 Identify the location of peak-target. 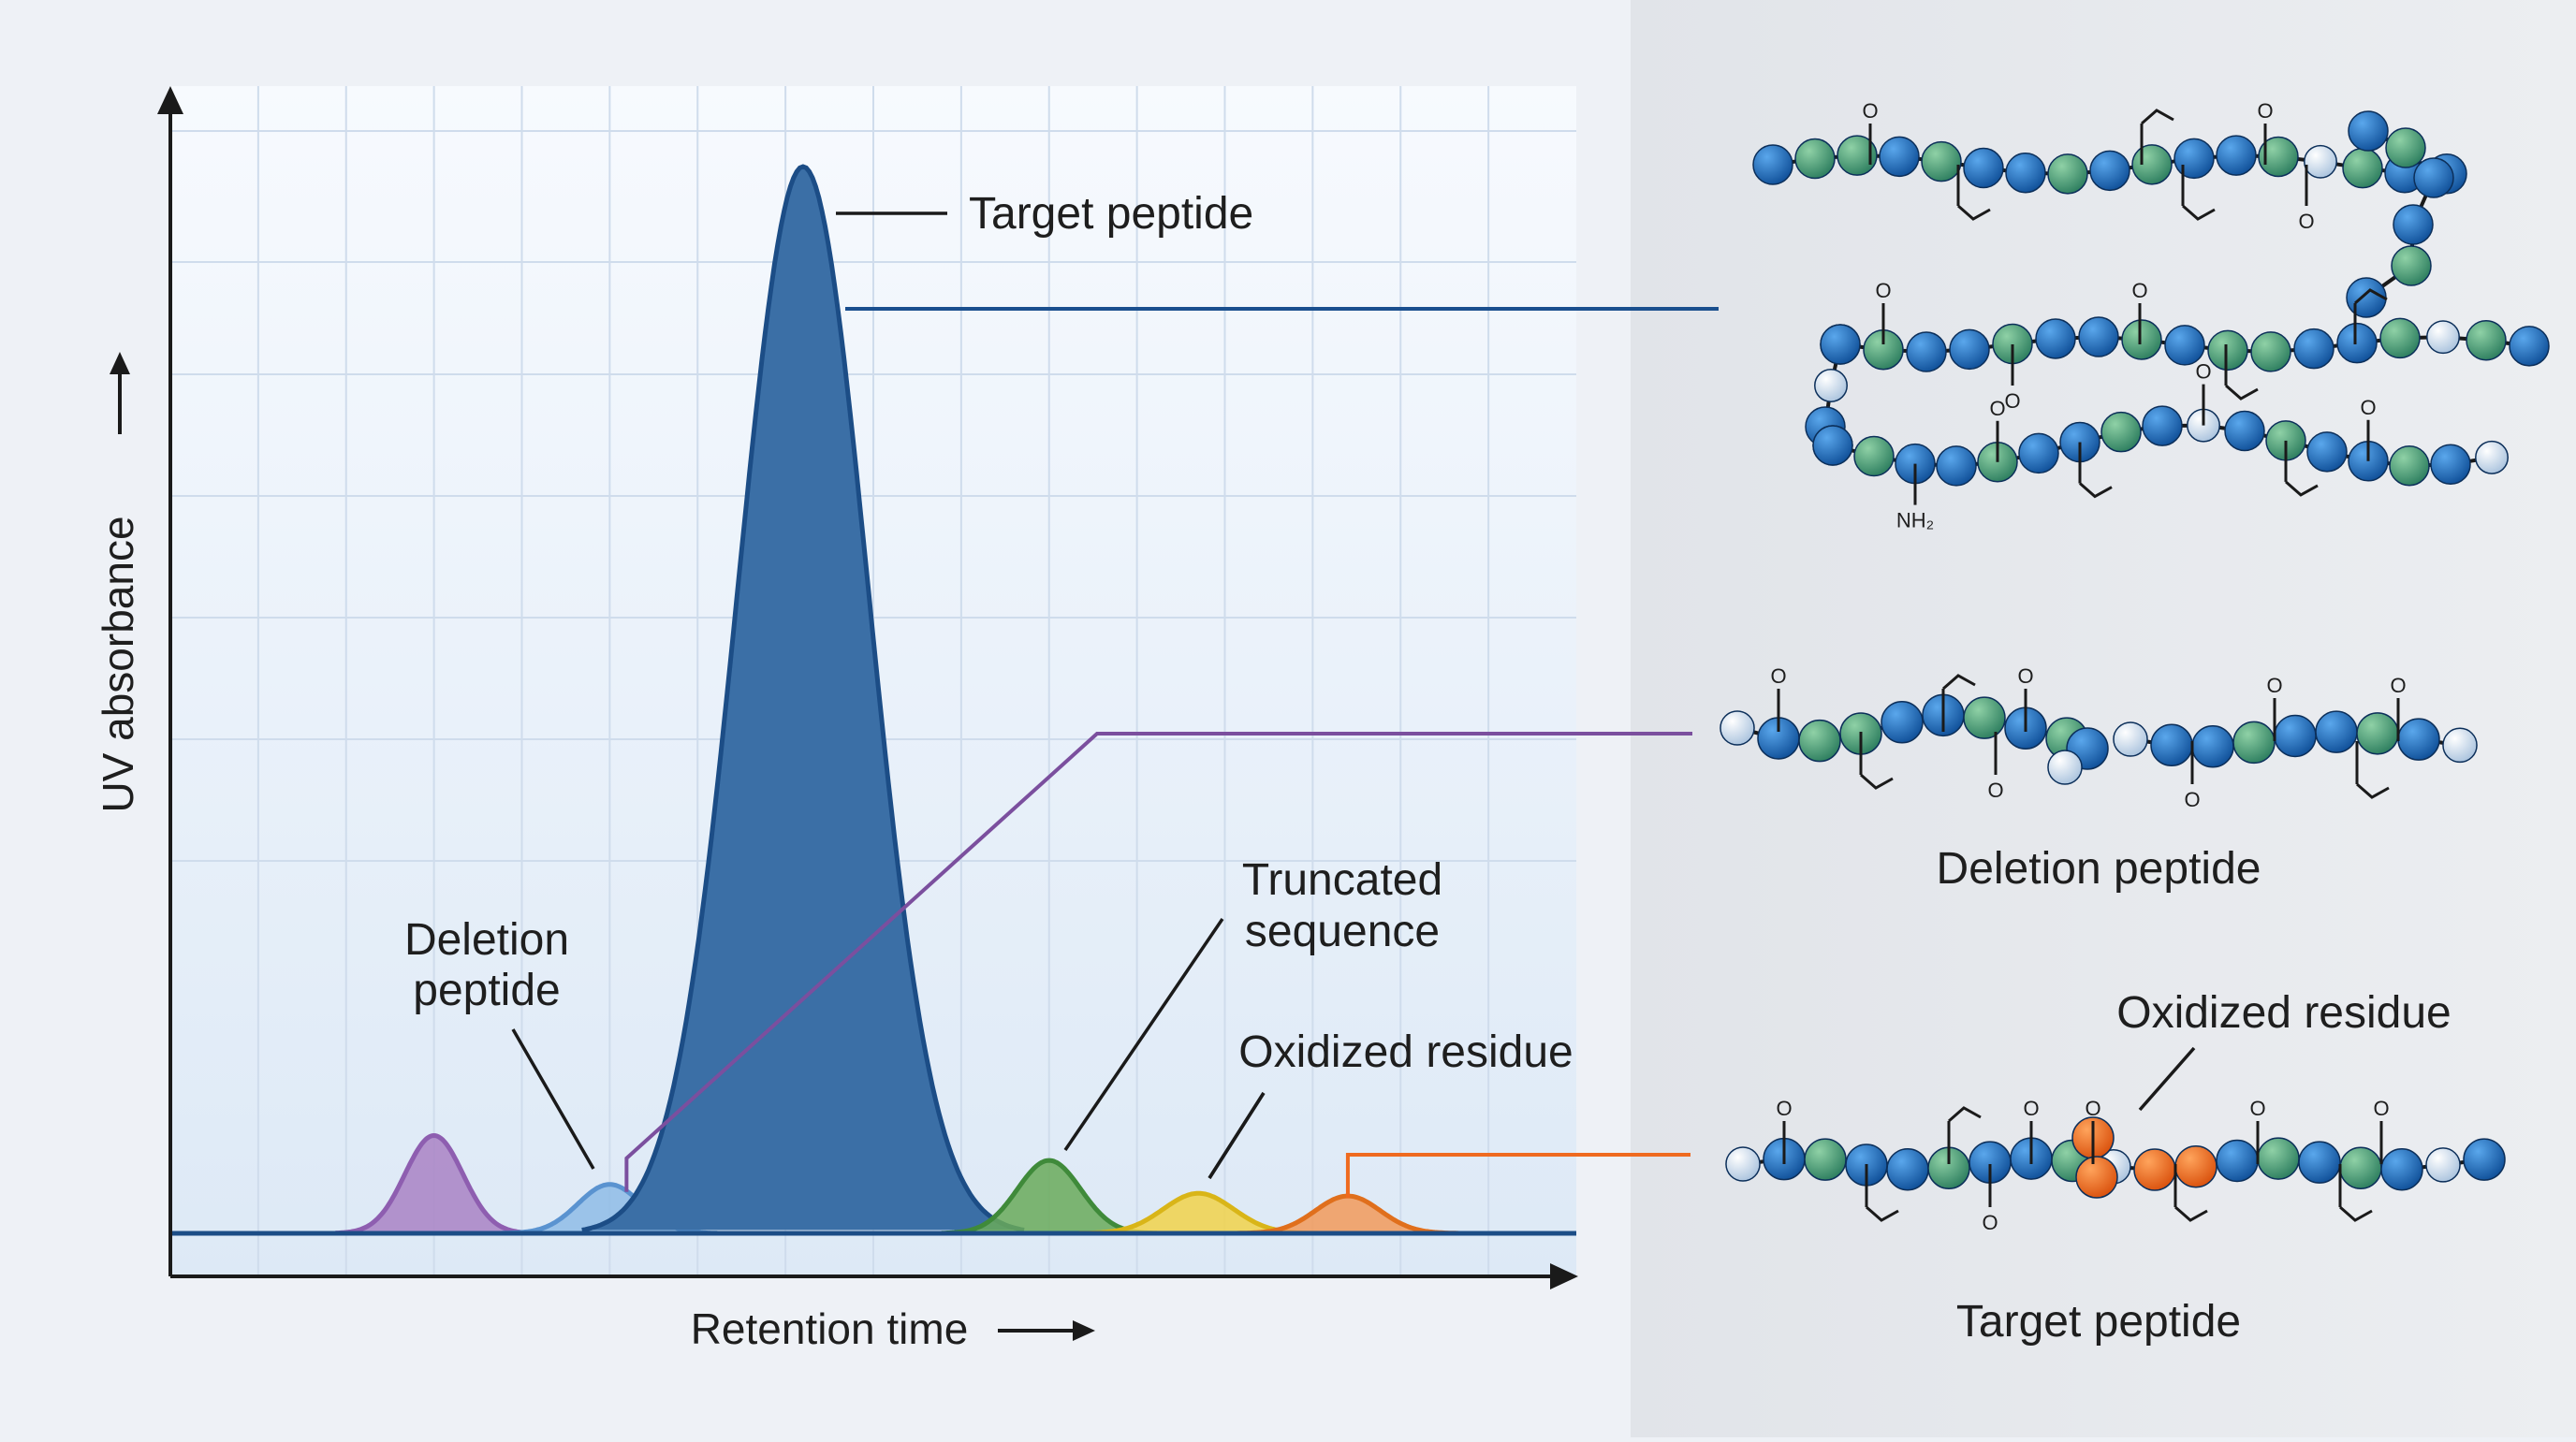
(803, 699).